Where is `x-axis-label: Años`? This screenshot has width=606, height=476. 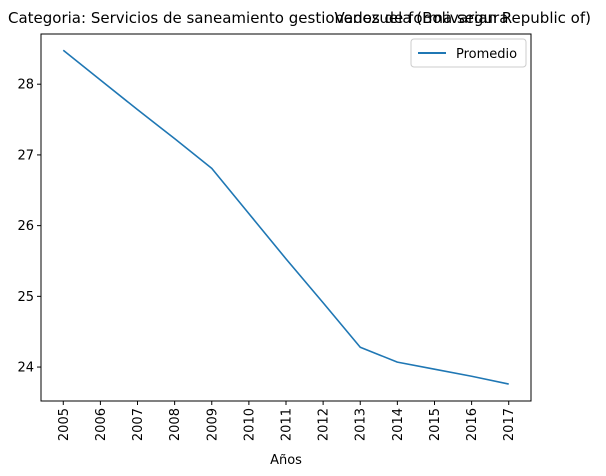 x-axis-label: Años is located at coordinates (286, 460).